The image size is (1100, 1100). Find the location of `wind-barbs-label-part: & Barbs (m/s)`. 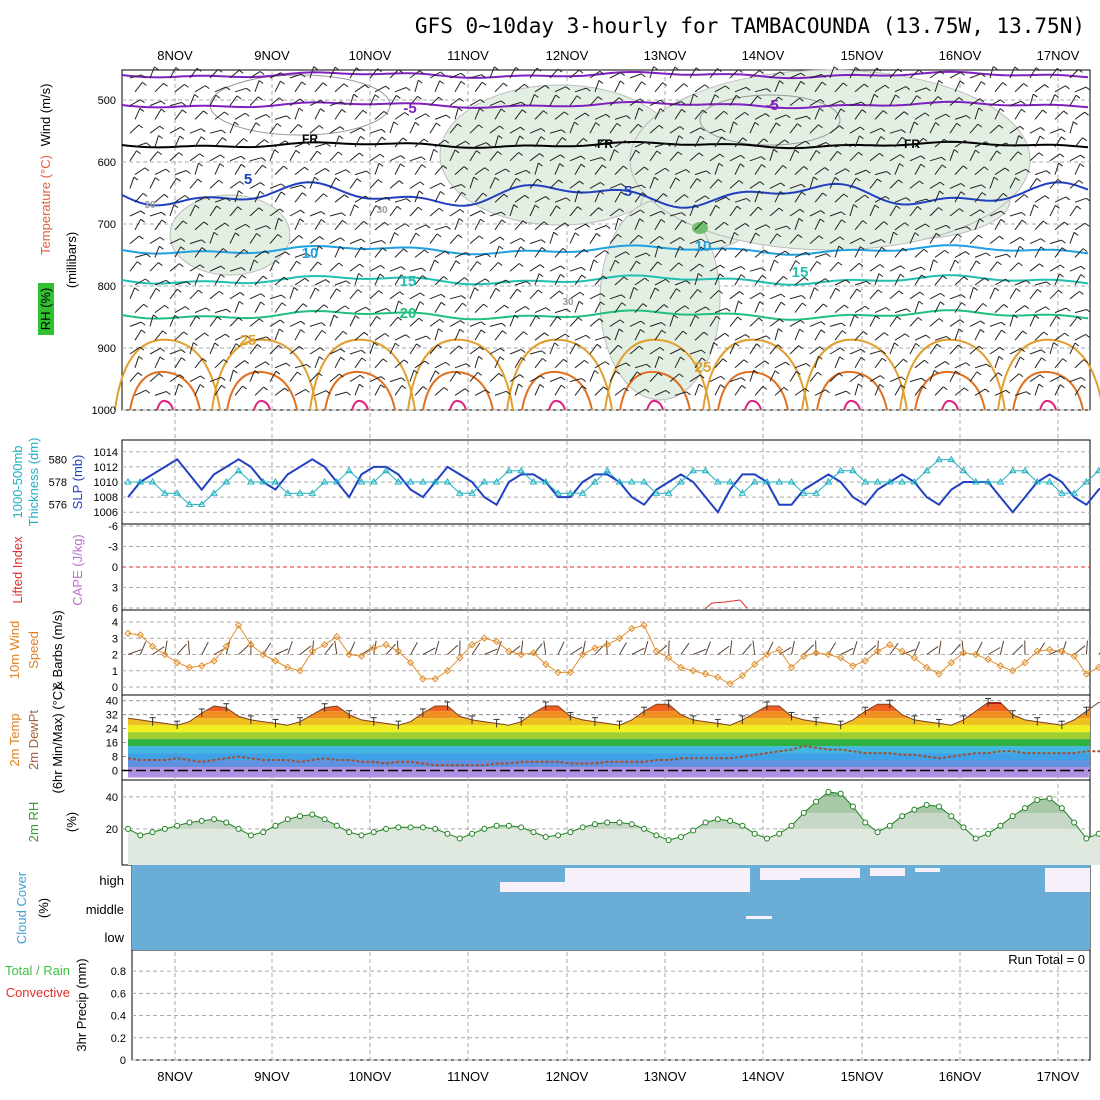

wind-barbs-label-part: & Barbs (m/s) is located at coordinates (57, 649).